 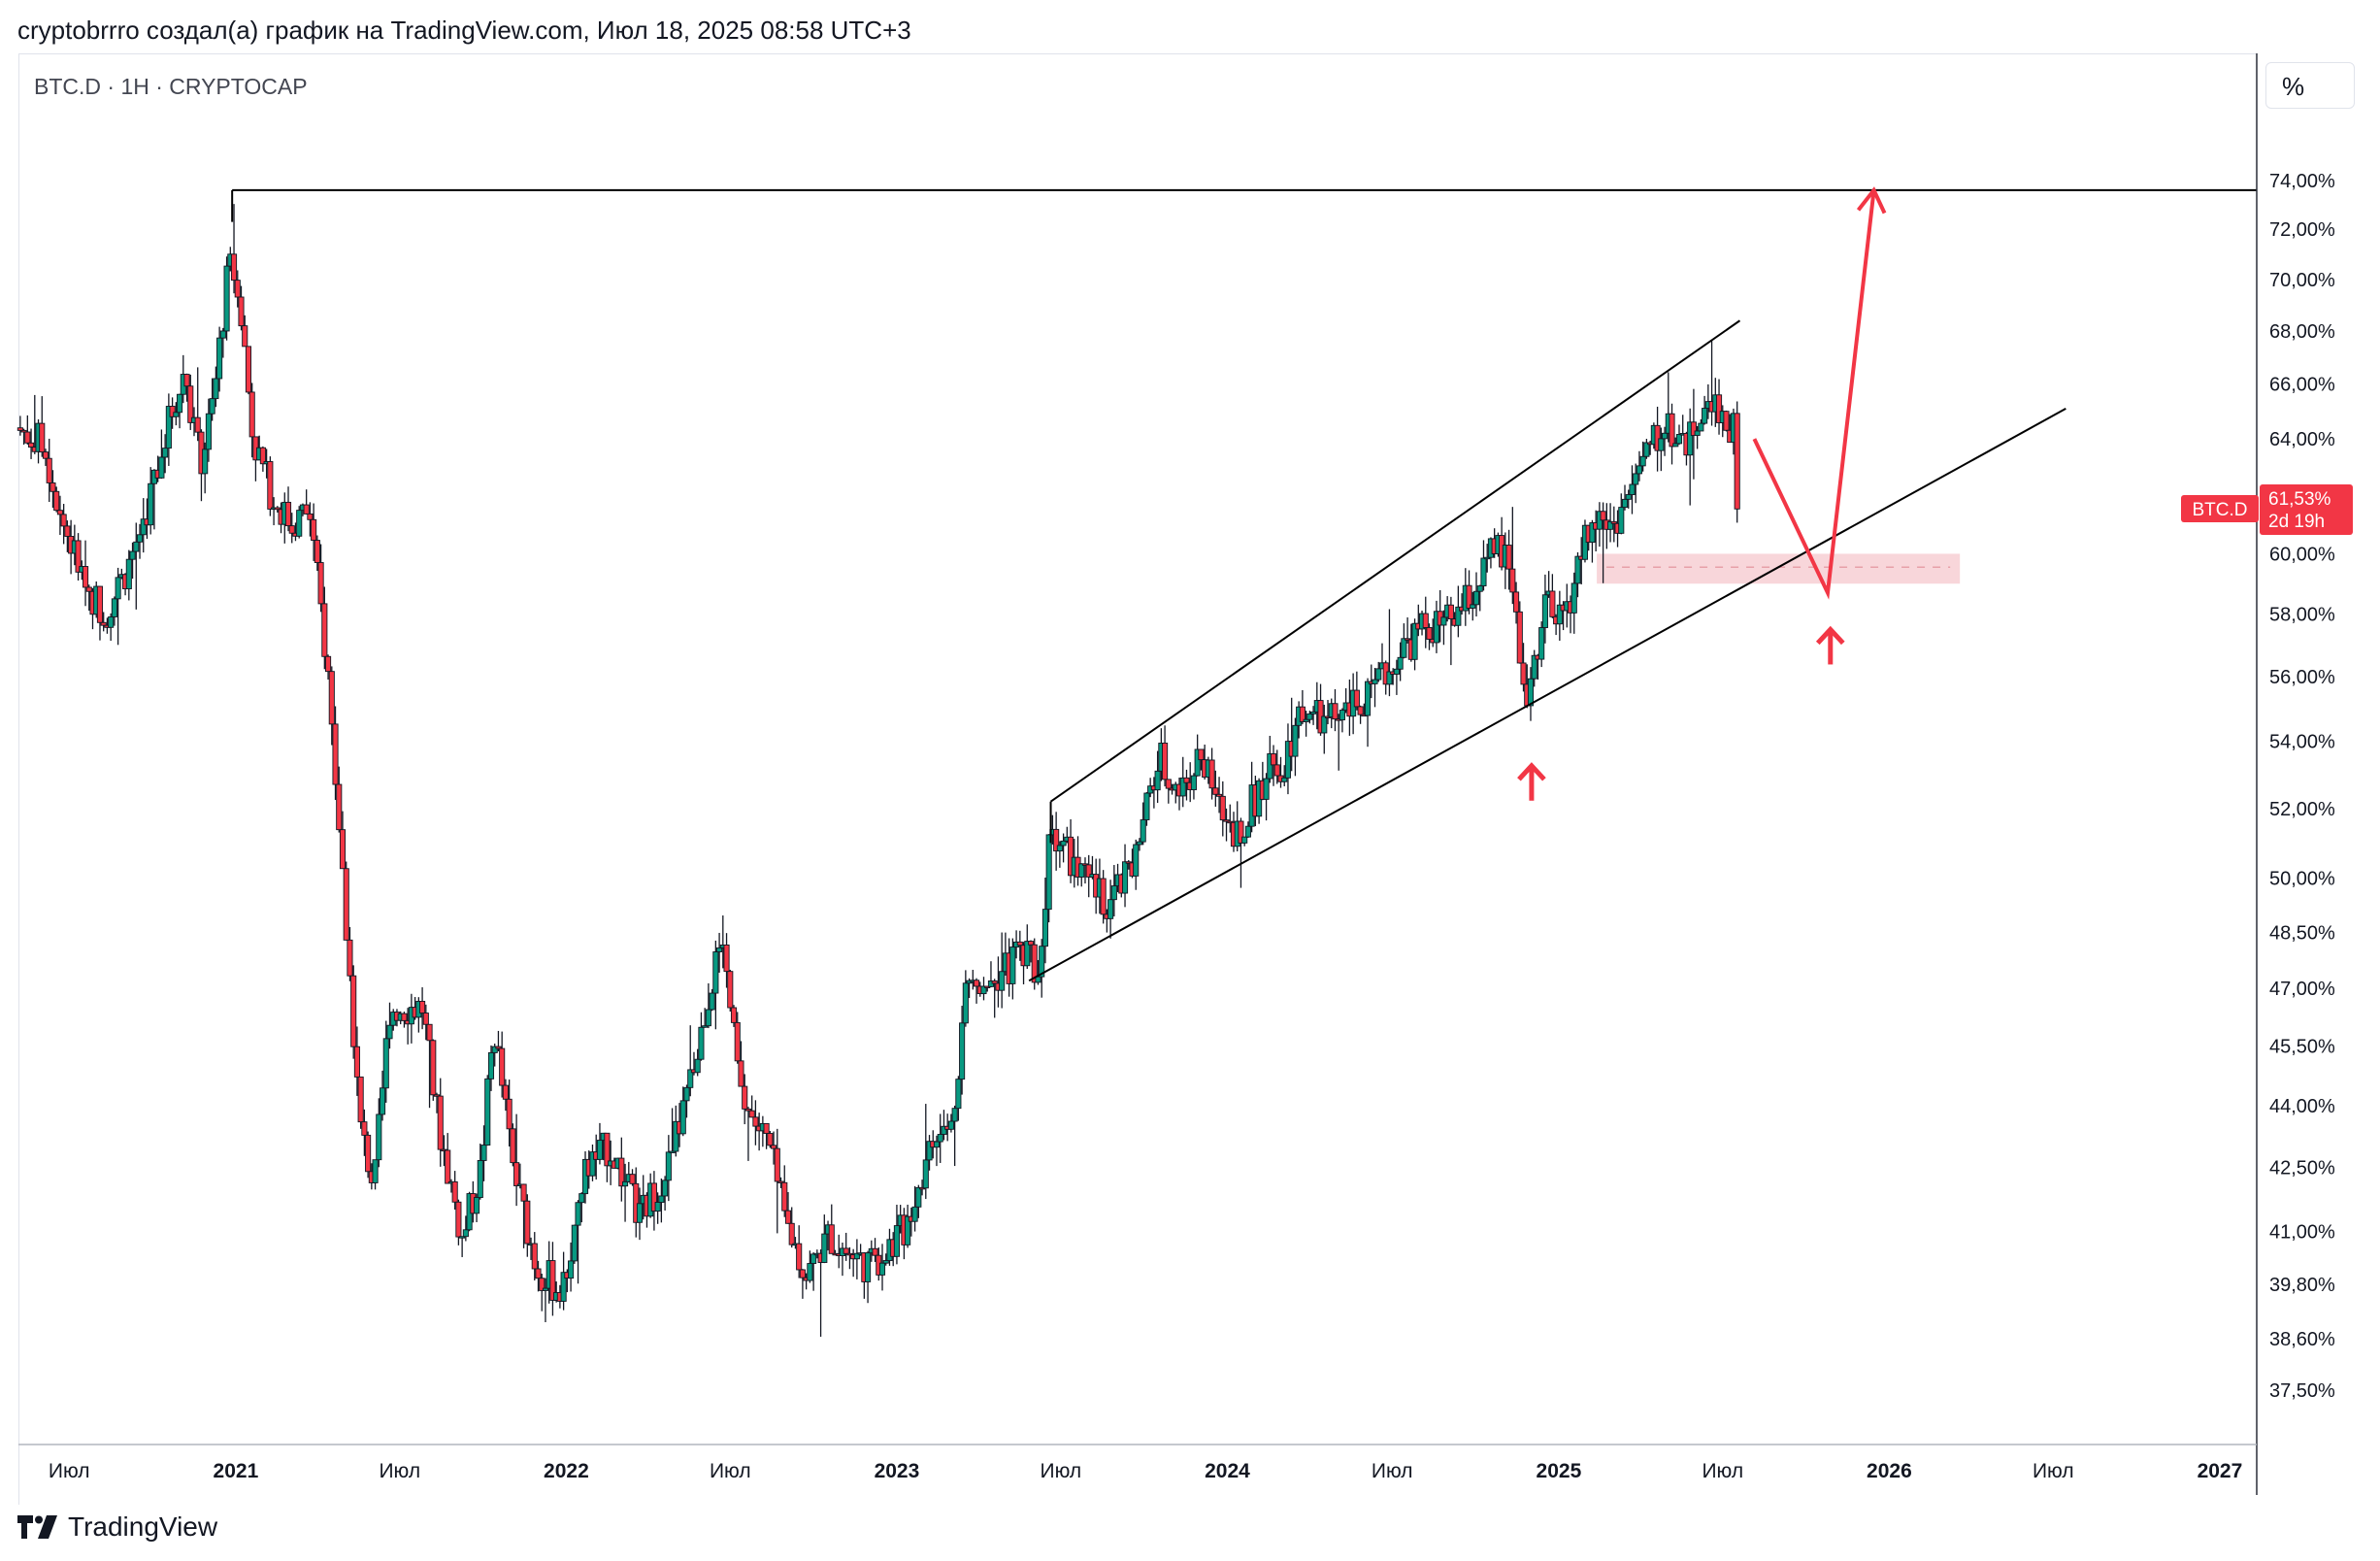 What do you see at coordinates (2302, 182) in the screenshot?
I see `y-tick-label: 74,00%` at bounding box center [2302, 182].